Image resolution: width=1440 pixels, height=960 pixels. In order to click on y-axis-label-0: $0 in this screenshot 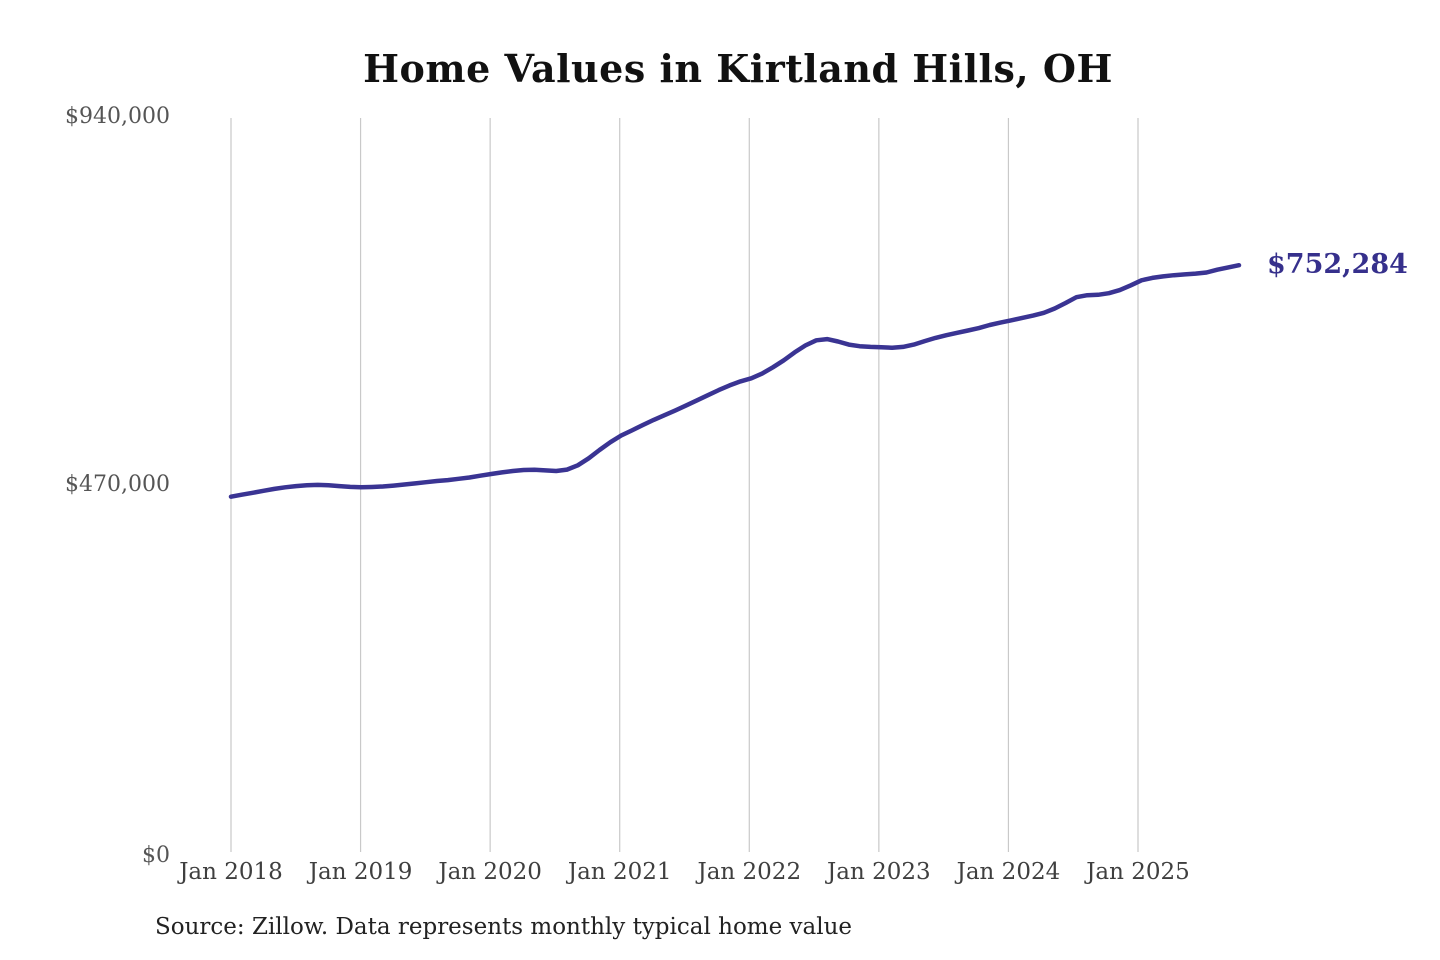, I will do `click(156, 855)`.